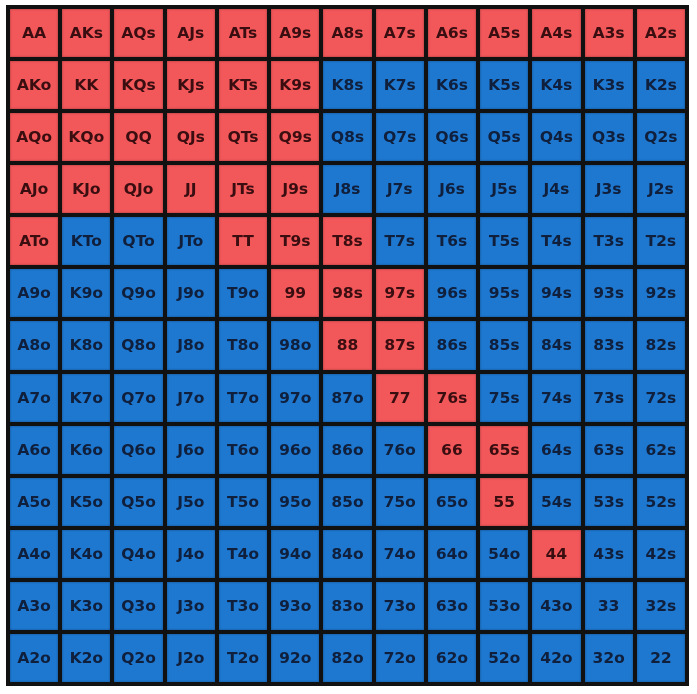 Image resolution: width=697 pixels, height=694 pixels. Describe the element at coordinates (608, 241) in the screenshot. I see `hand-cell-t3s: T3s` at that location.